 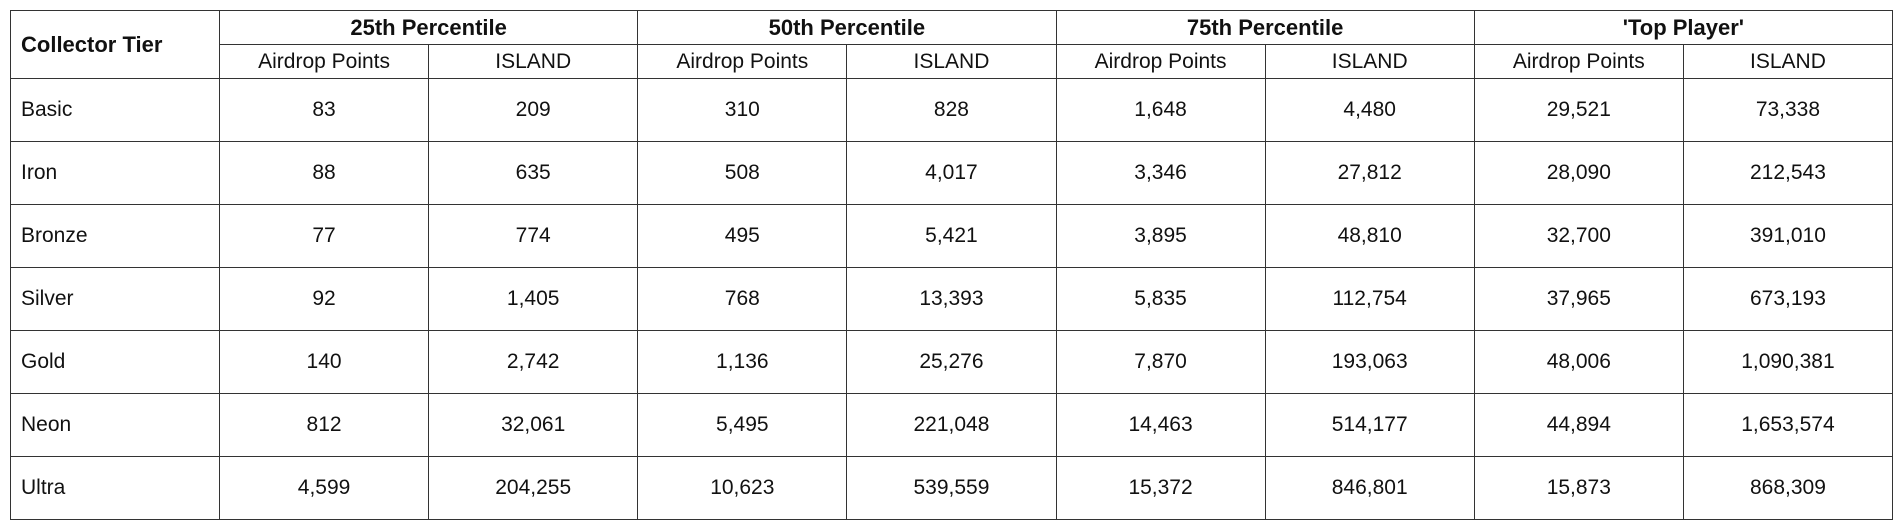 I want to click on value-cell: 514,177, so click(x=1369, y=425).